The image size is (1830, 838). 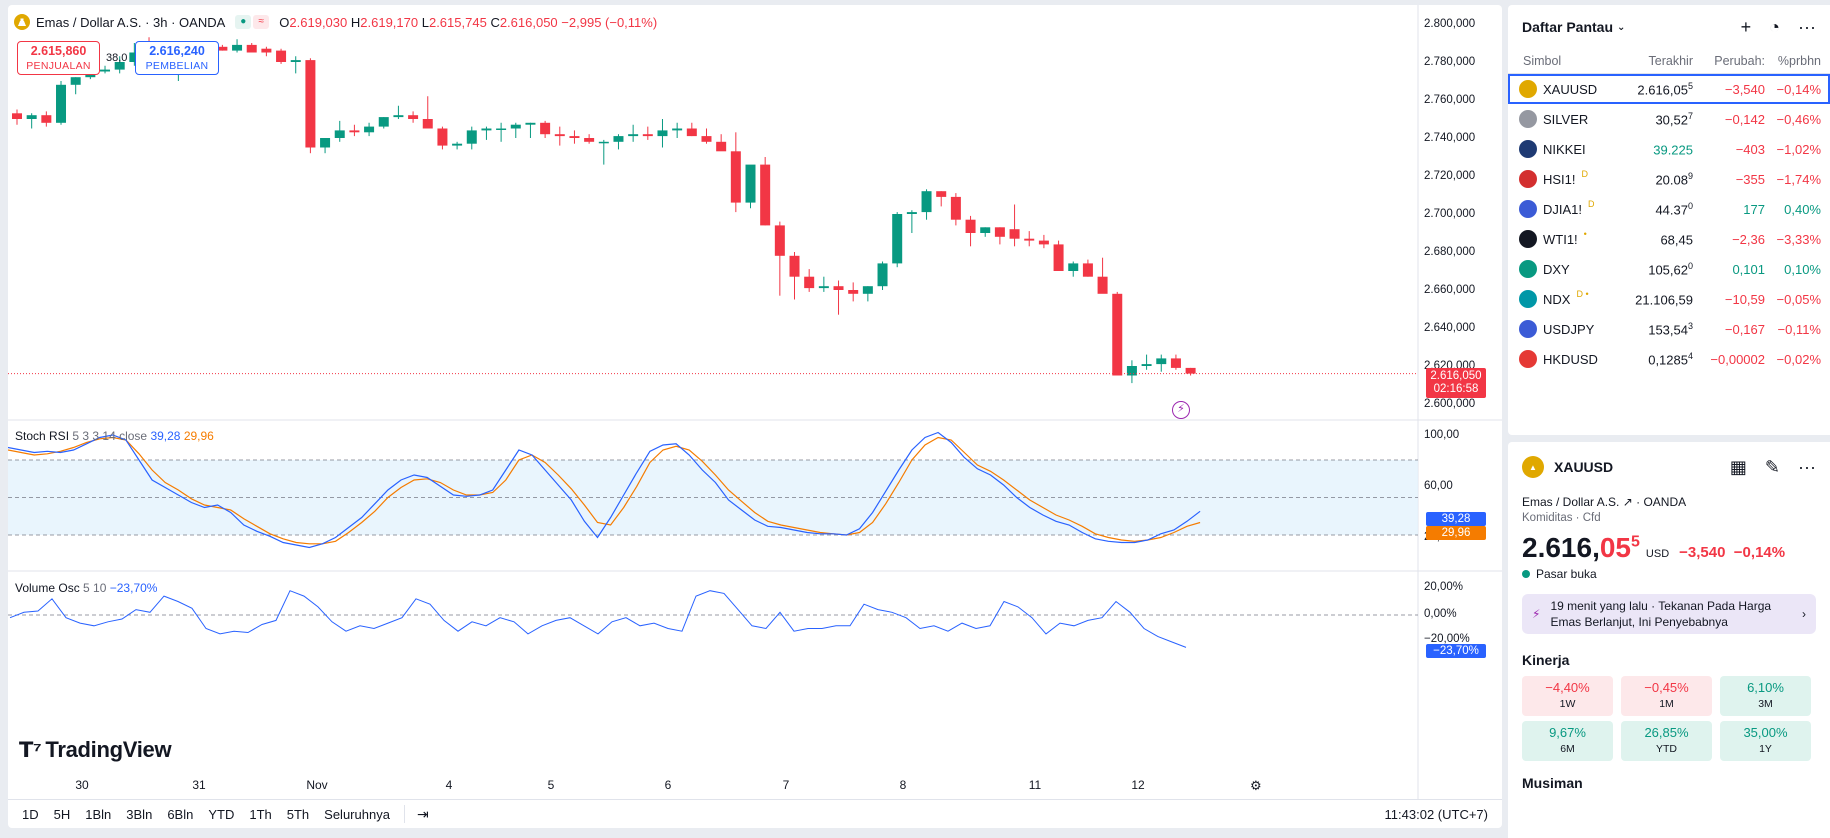 What do you see at coordinates (1798, 179) in the screenshot?
I see `row-pct: −1,74%` at bounding box center [1798, 179].